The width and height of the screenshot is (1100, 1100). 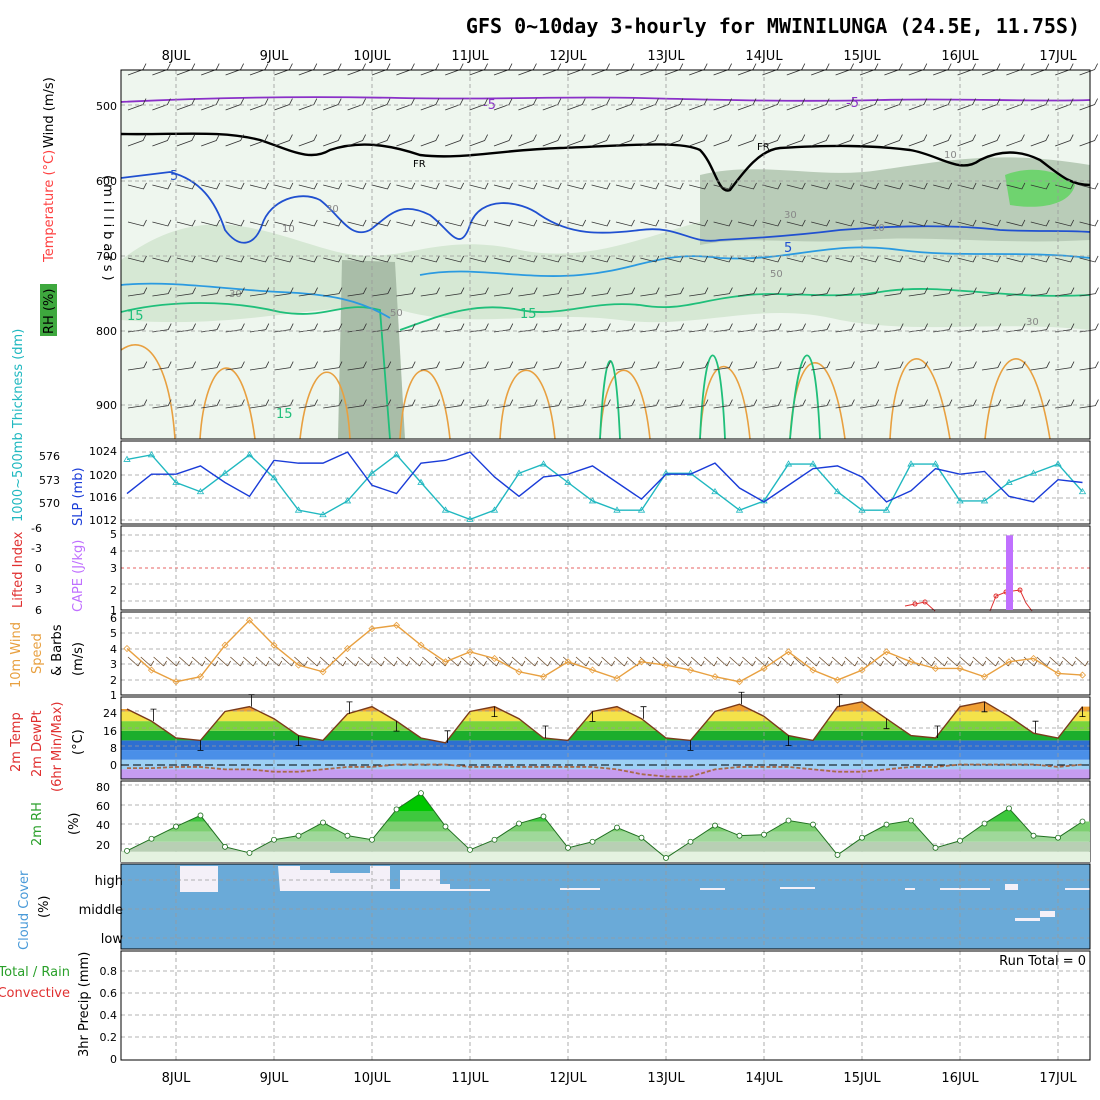 What do you see at coordinates (605, 846) in the screenshot?
I see `rh-band` at bounding box center [605, 846].